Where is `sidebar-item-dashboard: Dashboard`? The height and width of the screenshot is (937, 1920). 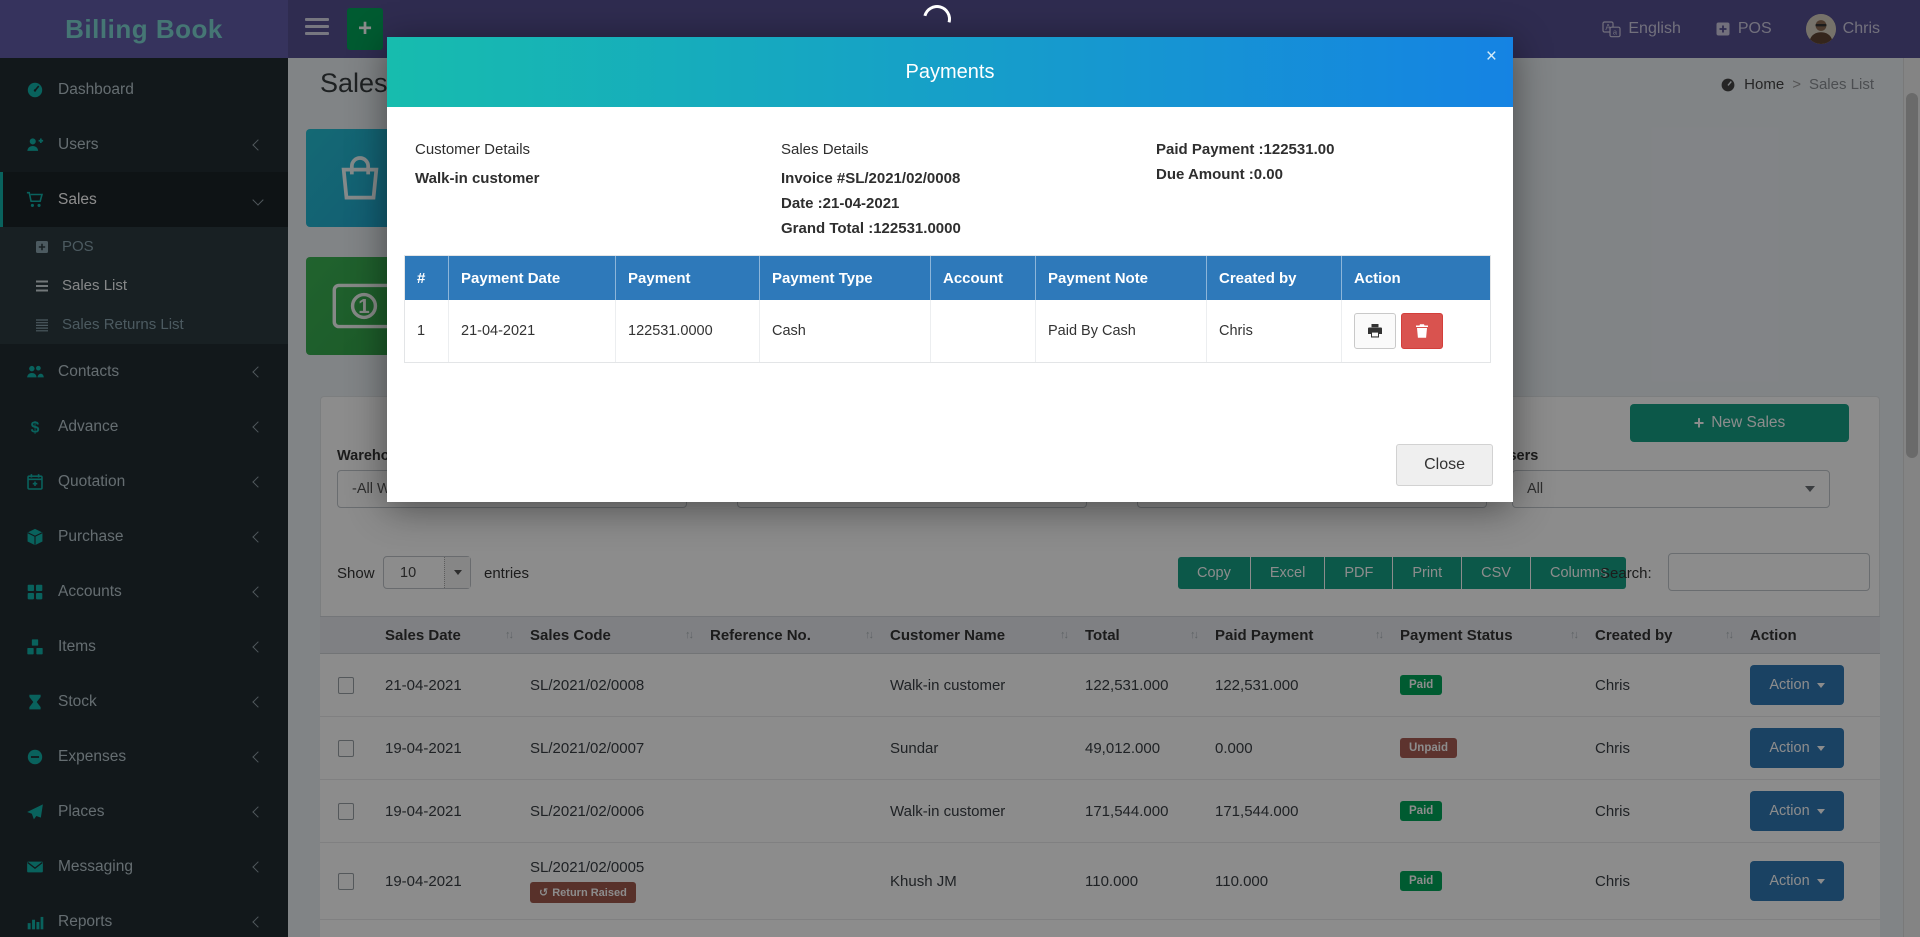 sidebar-item-dashboard: Dashboard is located at coordinates (144, 89).